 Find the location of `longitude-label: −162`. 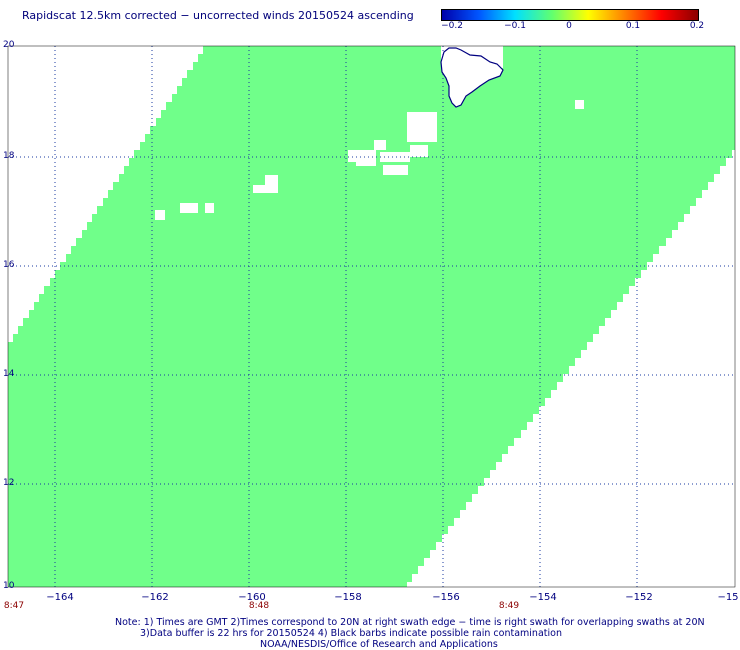

longitude-label: −162 is located at coordinates (155, 597).